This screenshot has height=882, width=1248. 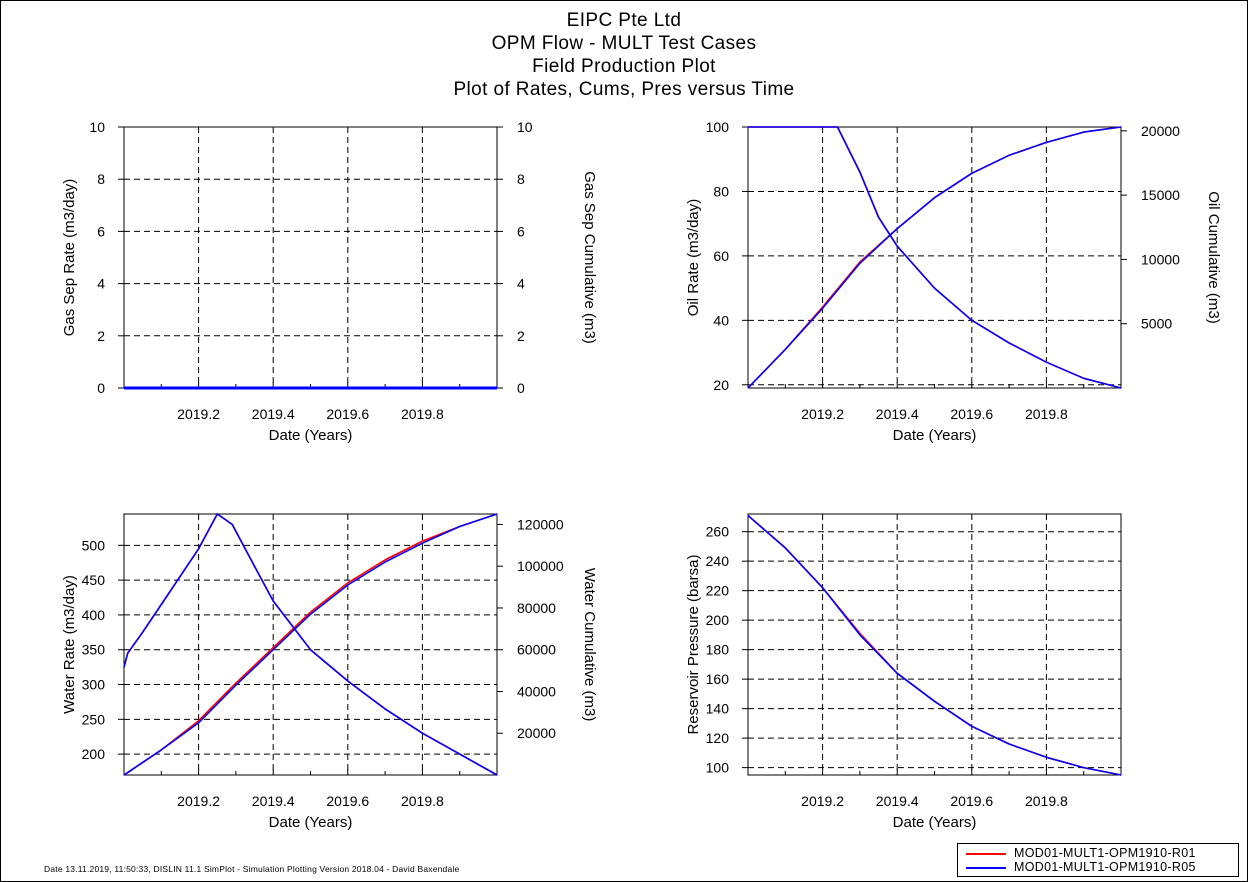 What do you see at coordinates (540, 566) in the screenshot?
I see `y2-tick-label: 100000` at bounding box center [540, 566].